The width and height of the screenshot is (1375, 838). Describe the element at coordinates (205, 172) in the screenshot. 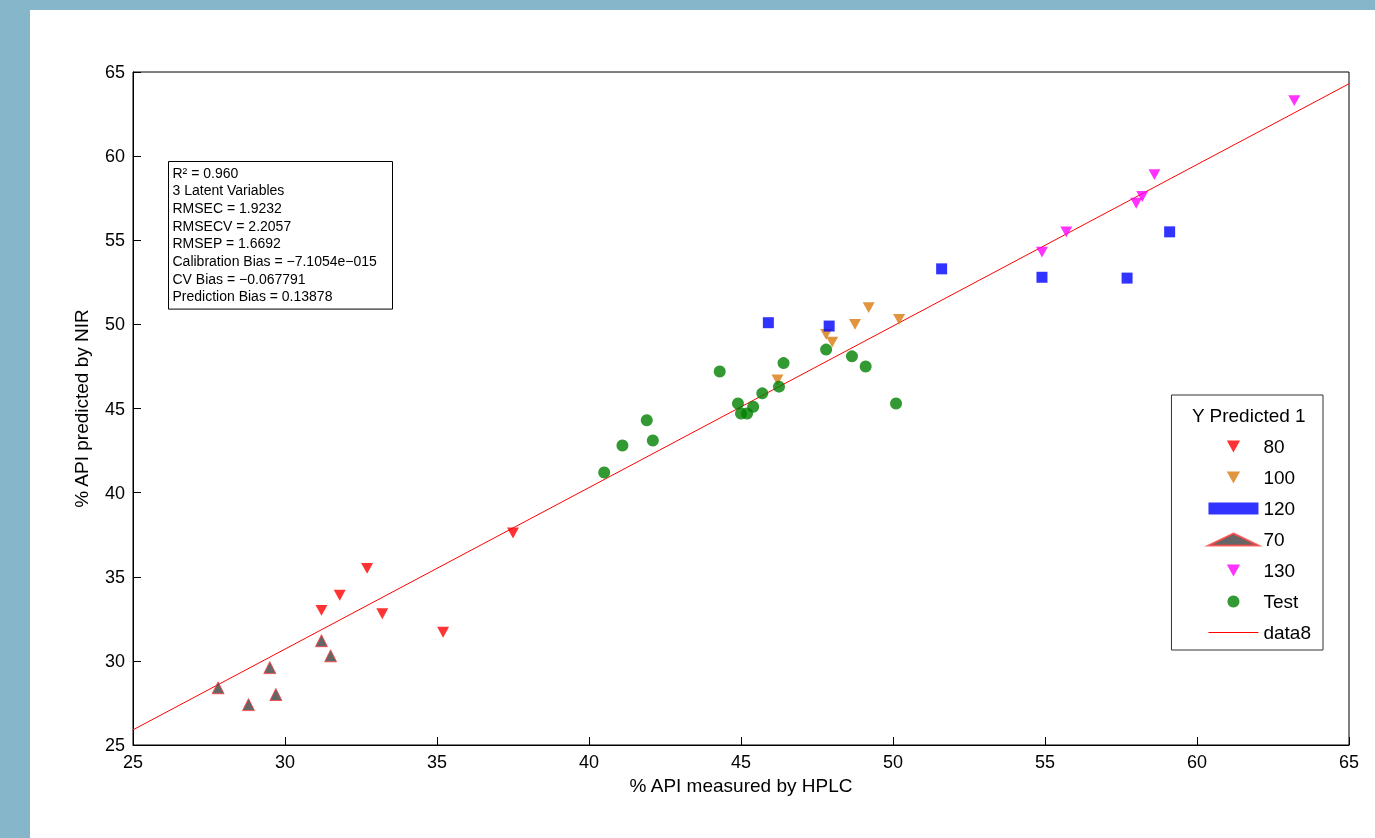

I see `annotation: R² = 0.960` at that location.